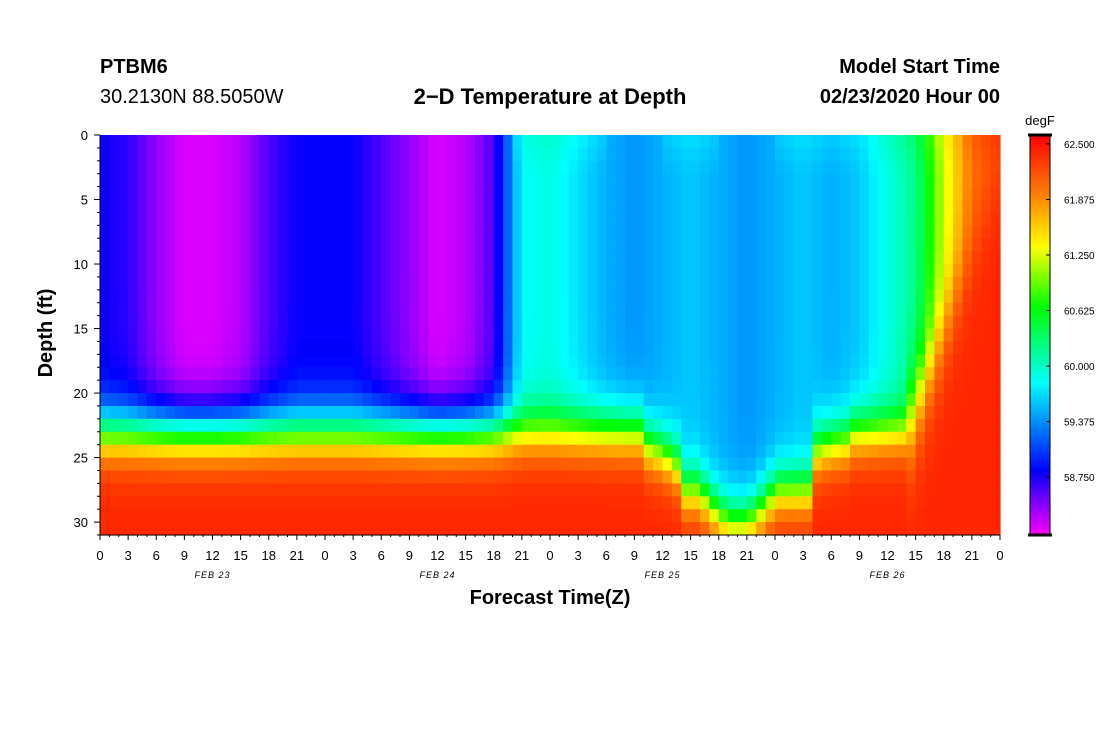 The height and width of the screenshot is (750, 1100). I want to click on x-tick-label: 12, so click(212, 555).